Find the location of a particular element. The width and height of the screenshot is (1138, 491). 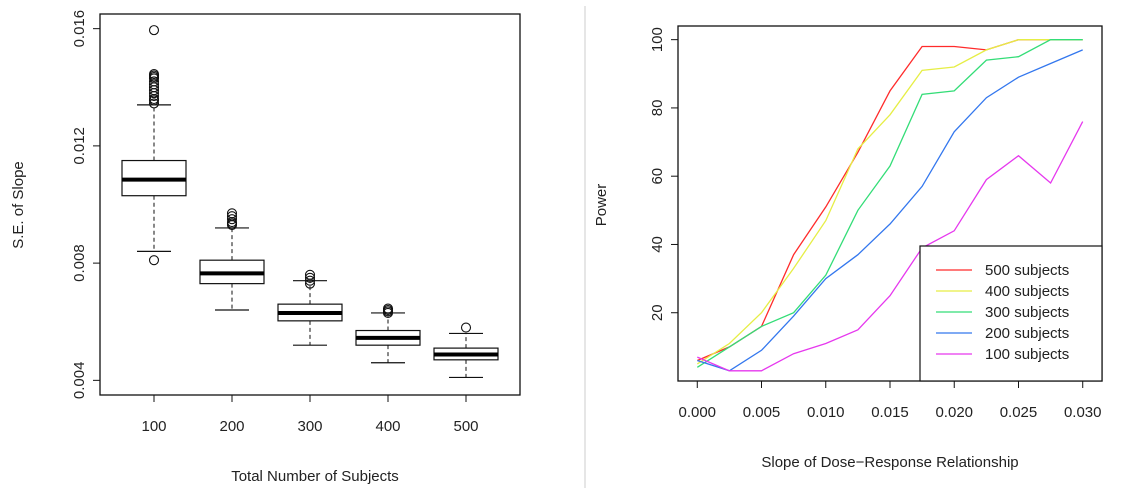

legend-label: 200 subjects is located at coordinates (1027, 333).